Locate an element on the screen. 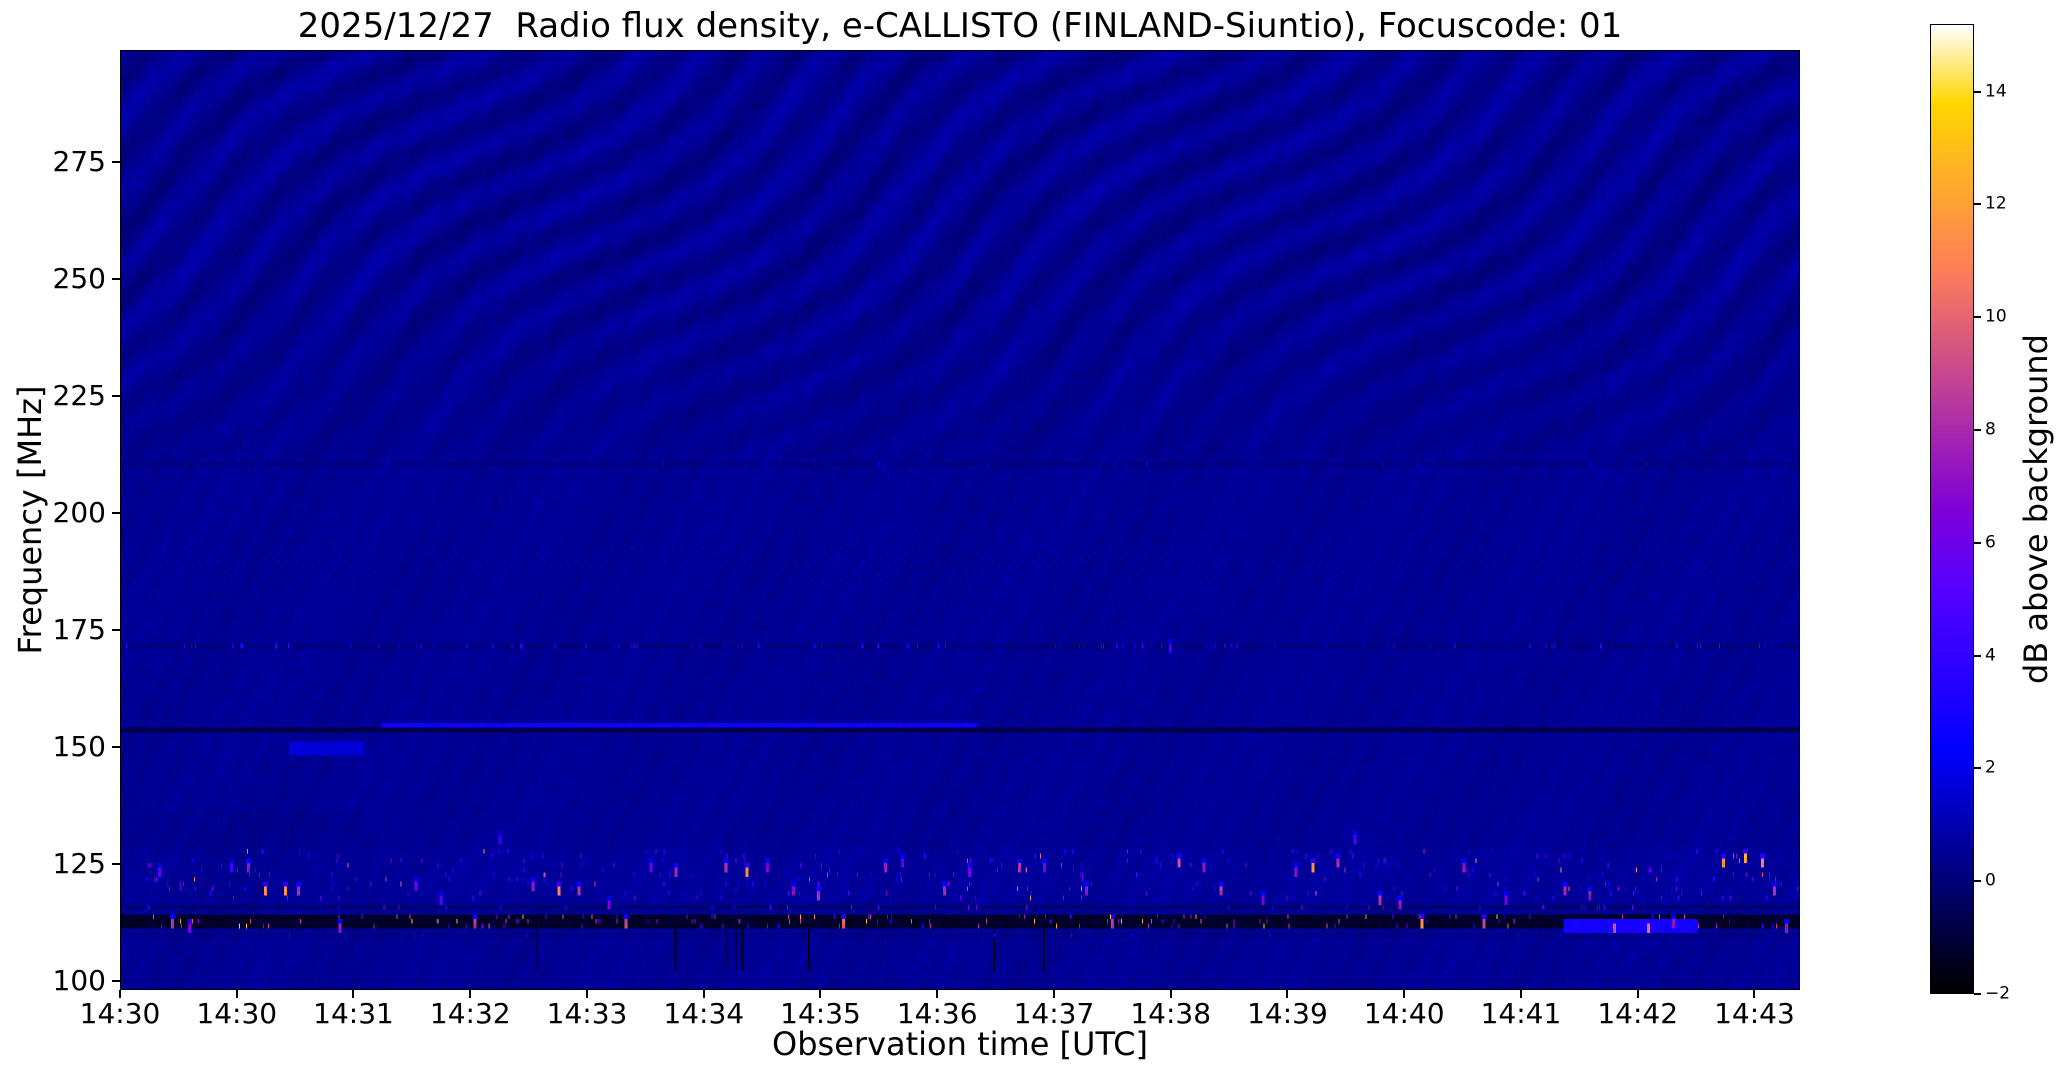 This screenshot has width=2066, height=1067. colorbar-label: dB above background is located at coordinates (2036, 509).